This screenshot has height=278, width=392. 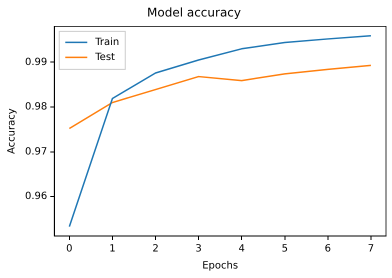 What do you see at coordinates (36, 62) in the screenshot?
I see `y-tick-label: 0.99` at bounding box center [36, 62].